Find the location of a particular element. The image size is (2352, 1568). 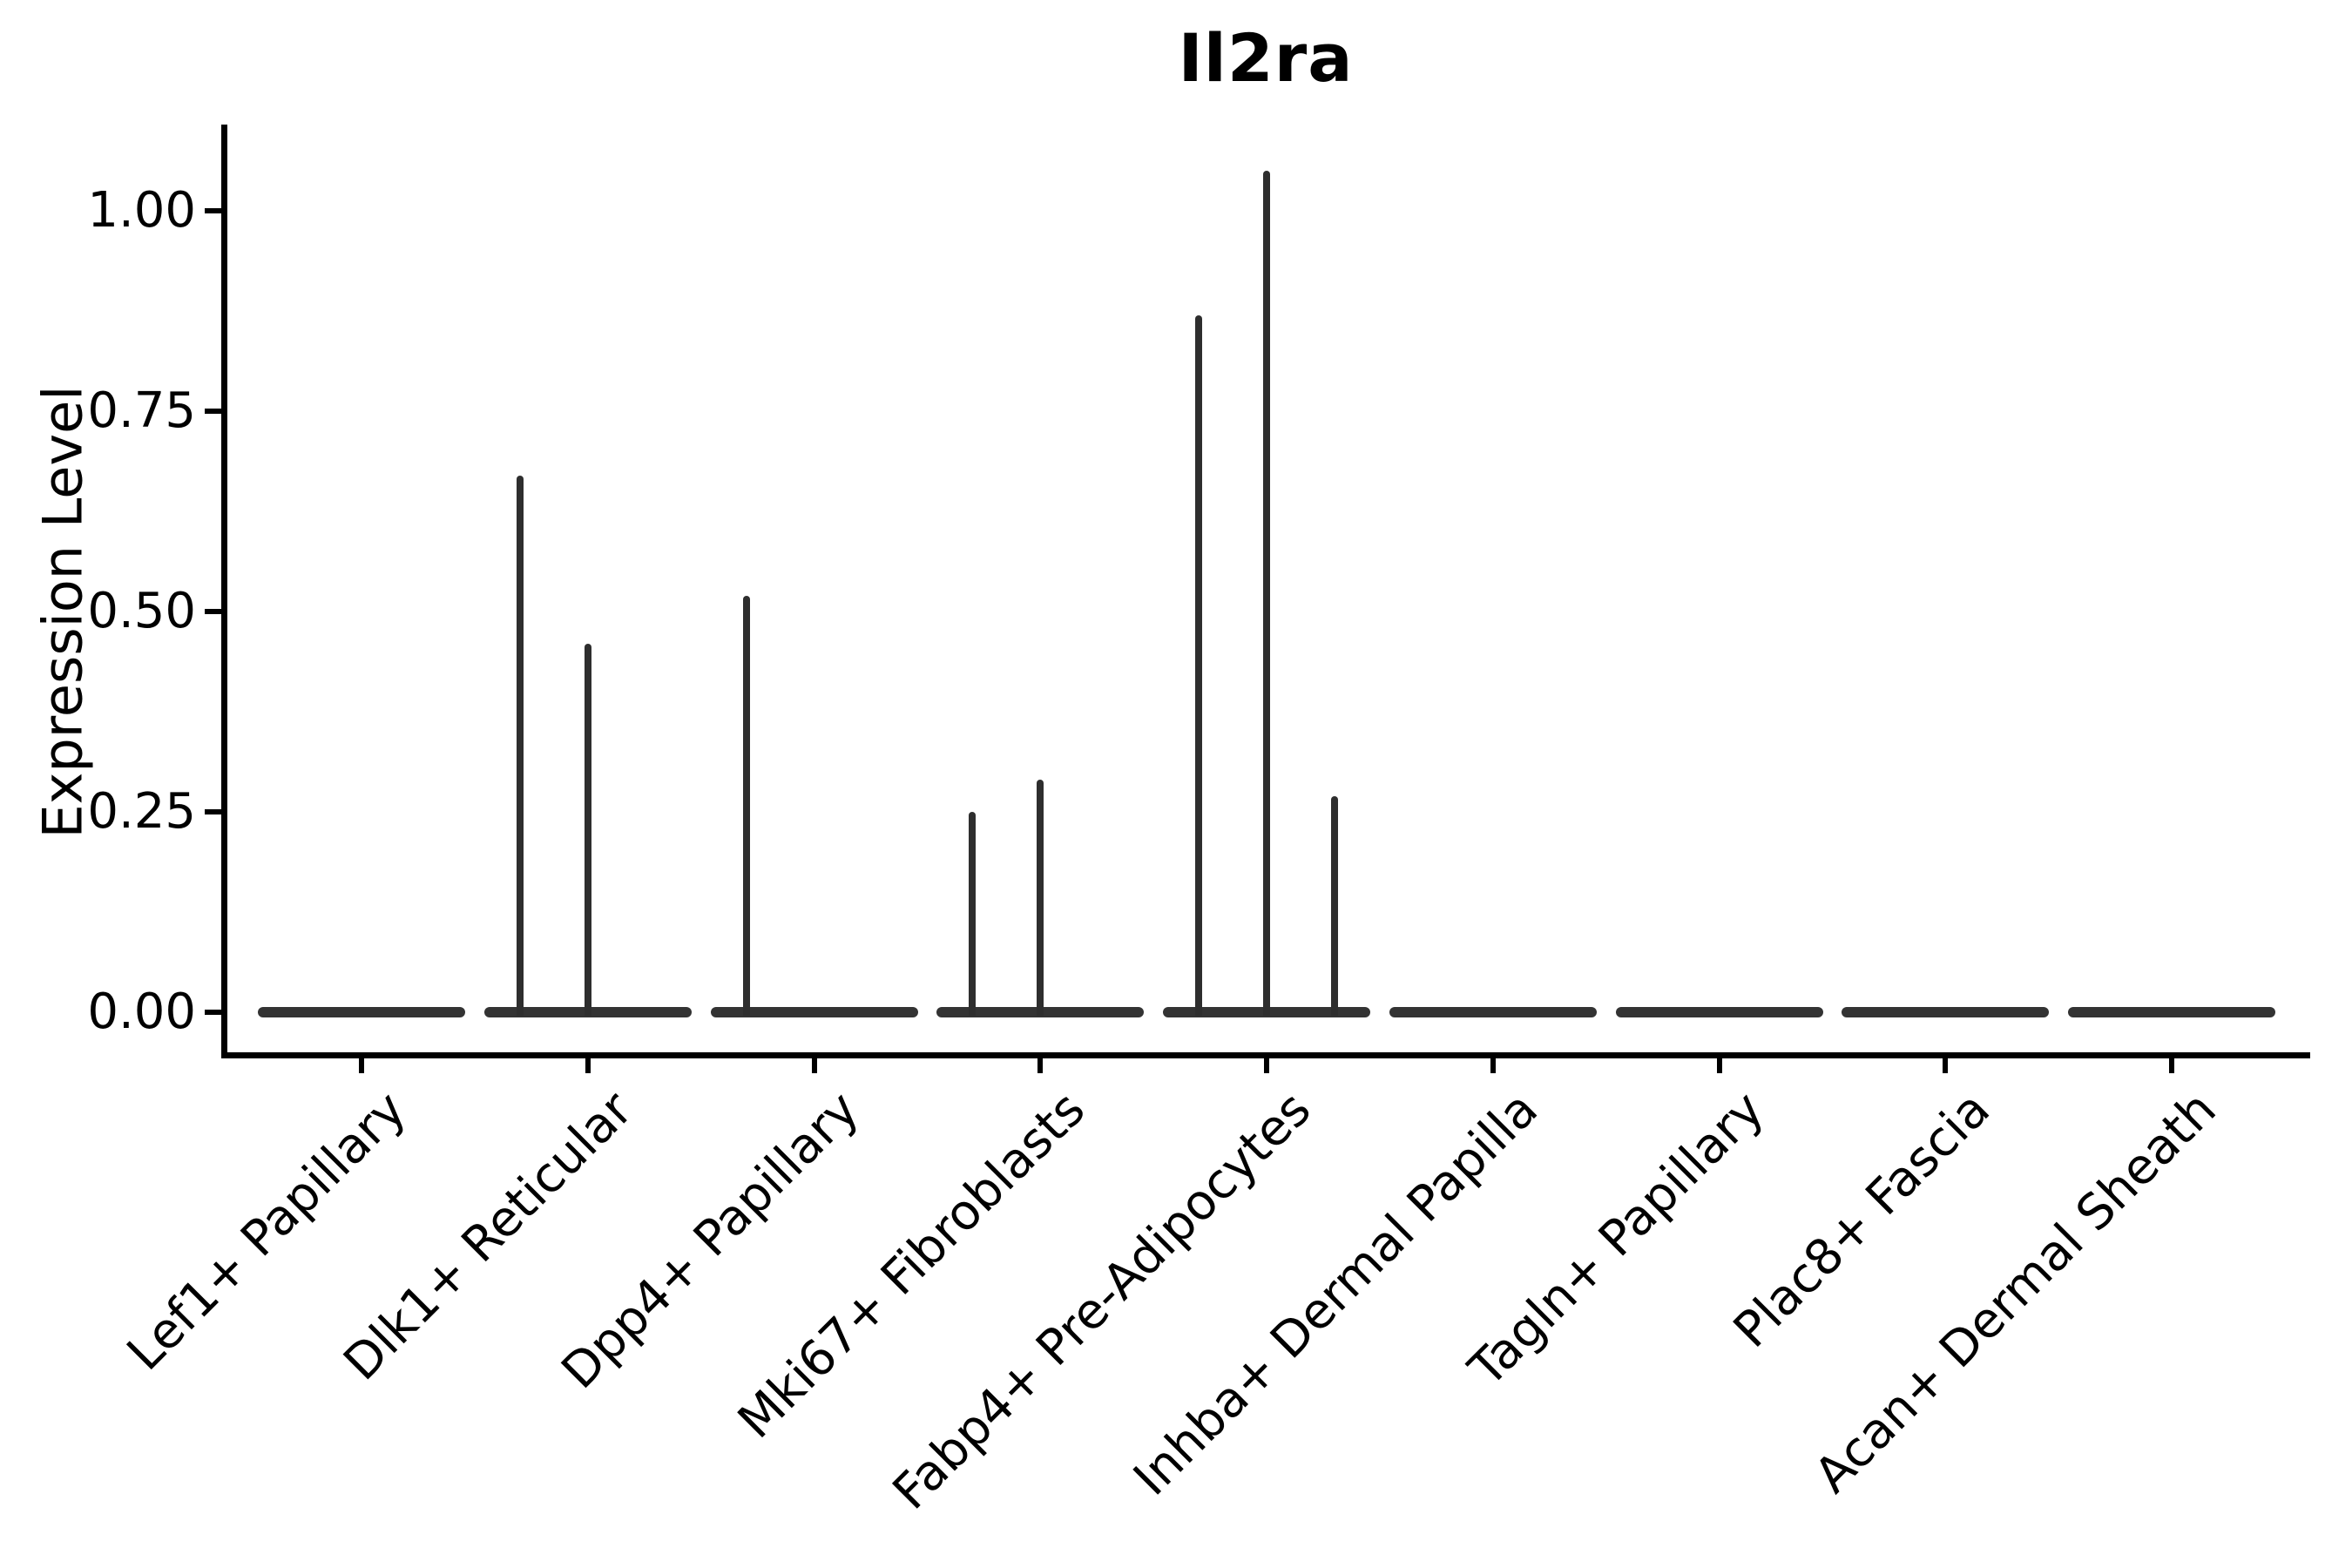

x-tick-label: Fabp4+ Pre-Adipocytes is located at coordinates (1102, 1300).